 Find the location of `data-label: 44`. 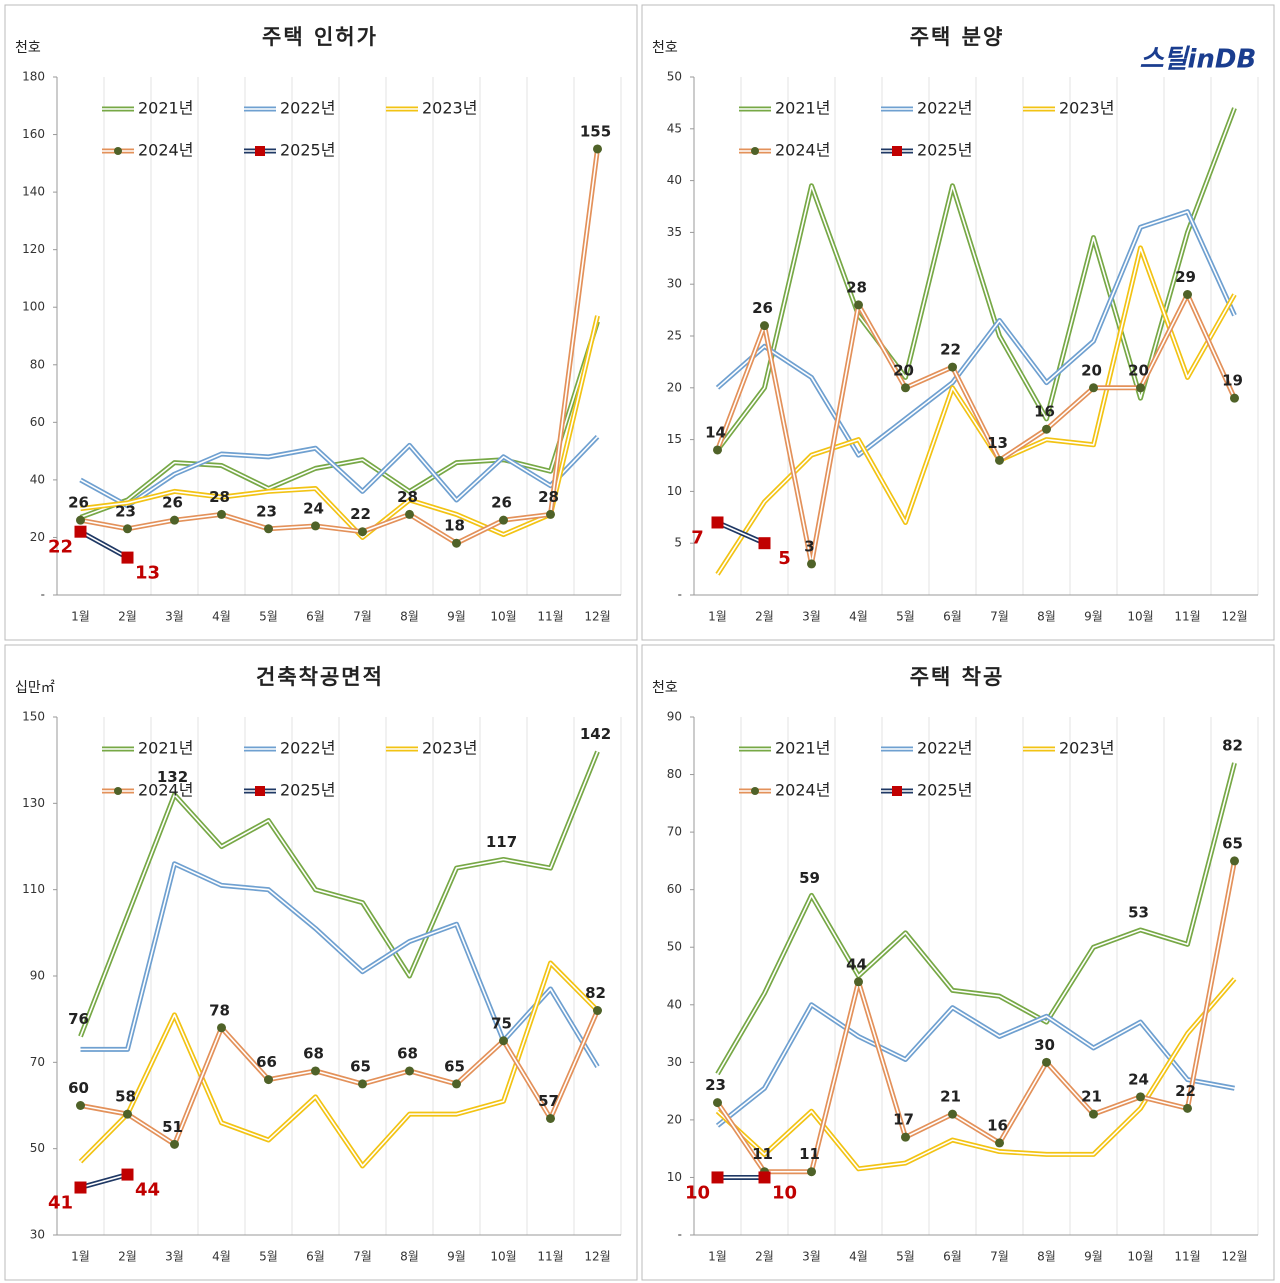

data-label: 44 is located at coordinates (856, 964).